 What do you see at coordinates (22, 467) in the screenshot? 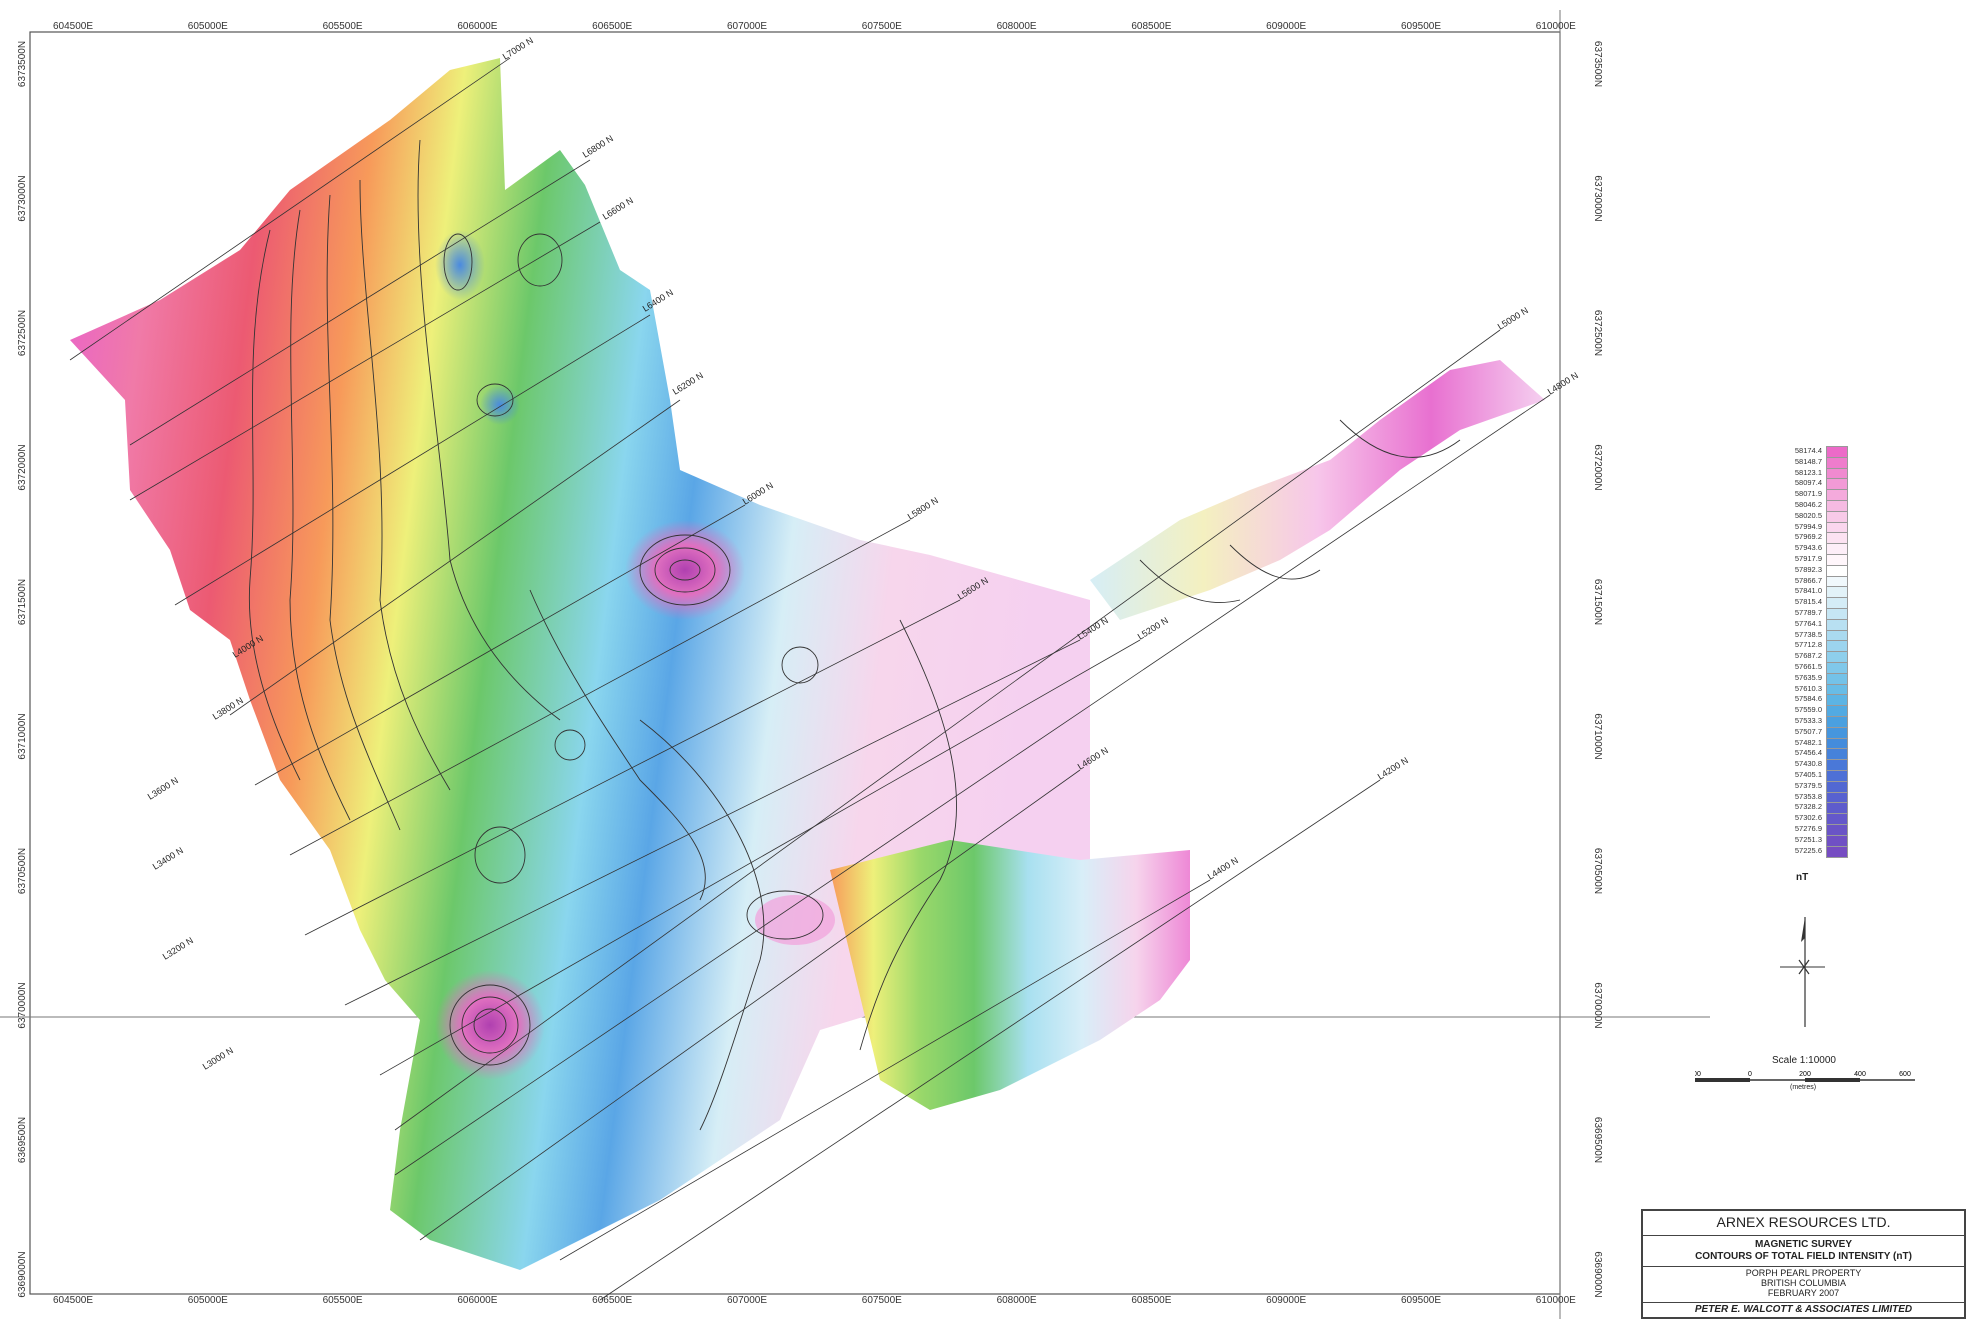
I see `northing-tick-label: 6372000N` at bounding box center [22, 467].